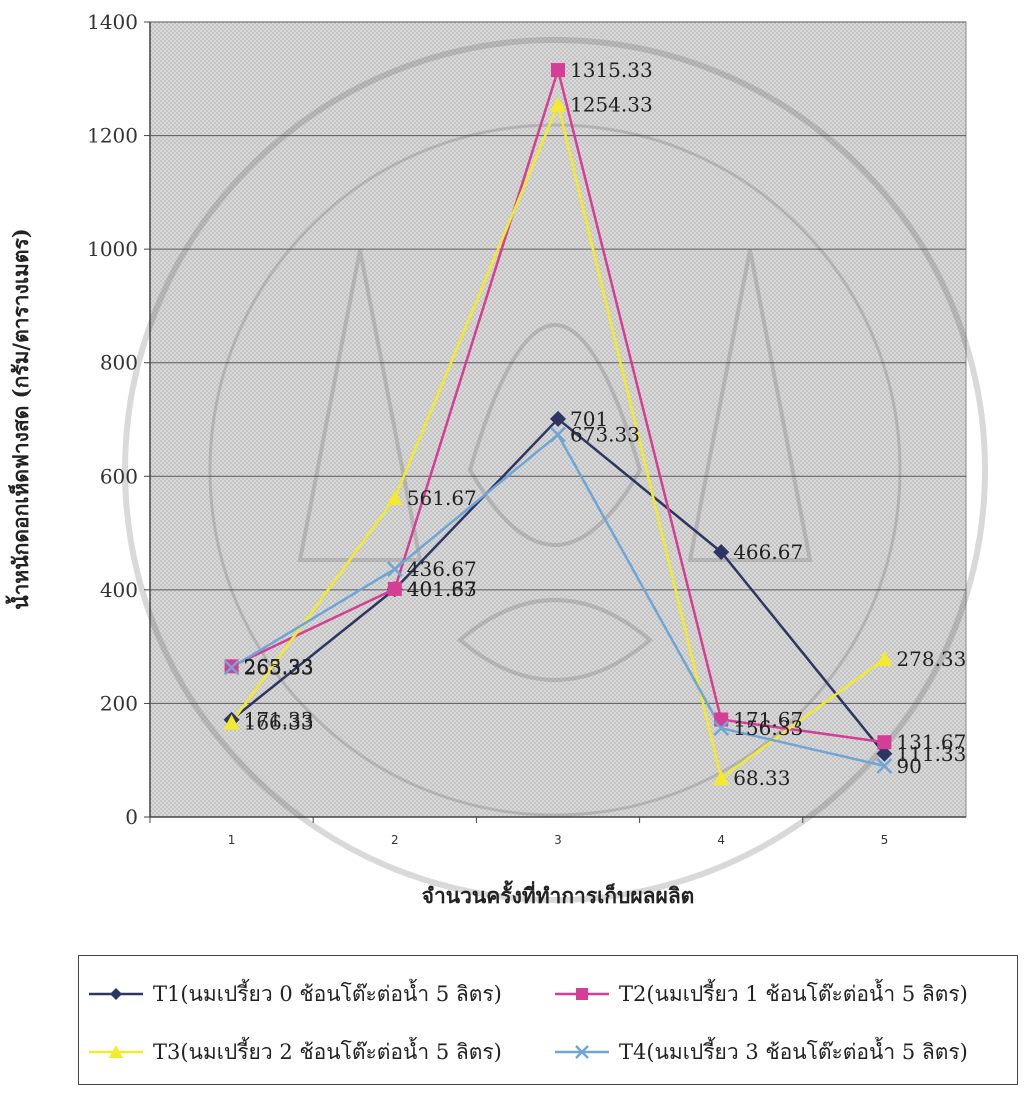 The height and width of the screenshot is (1101, 1027). I want to click on x-tick-label: 3, so click(558, 840).